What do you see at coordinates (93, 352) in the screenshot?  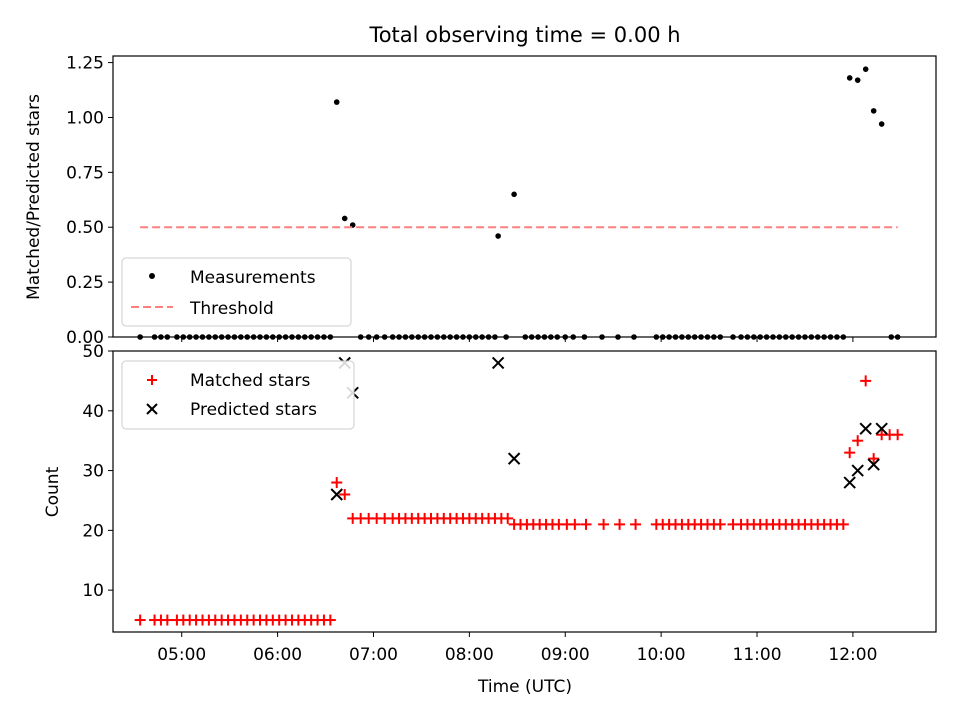 I see `y-tick-label: 50` at bounding box center [93, 352].